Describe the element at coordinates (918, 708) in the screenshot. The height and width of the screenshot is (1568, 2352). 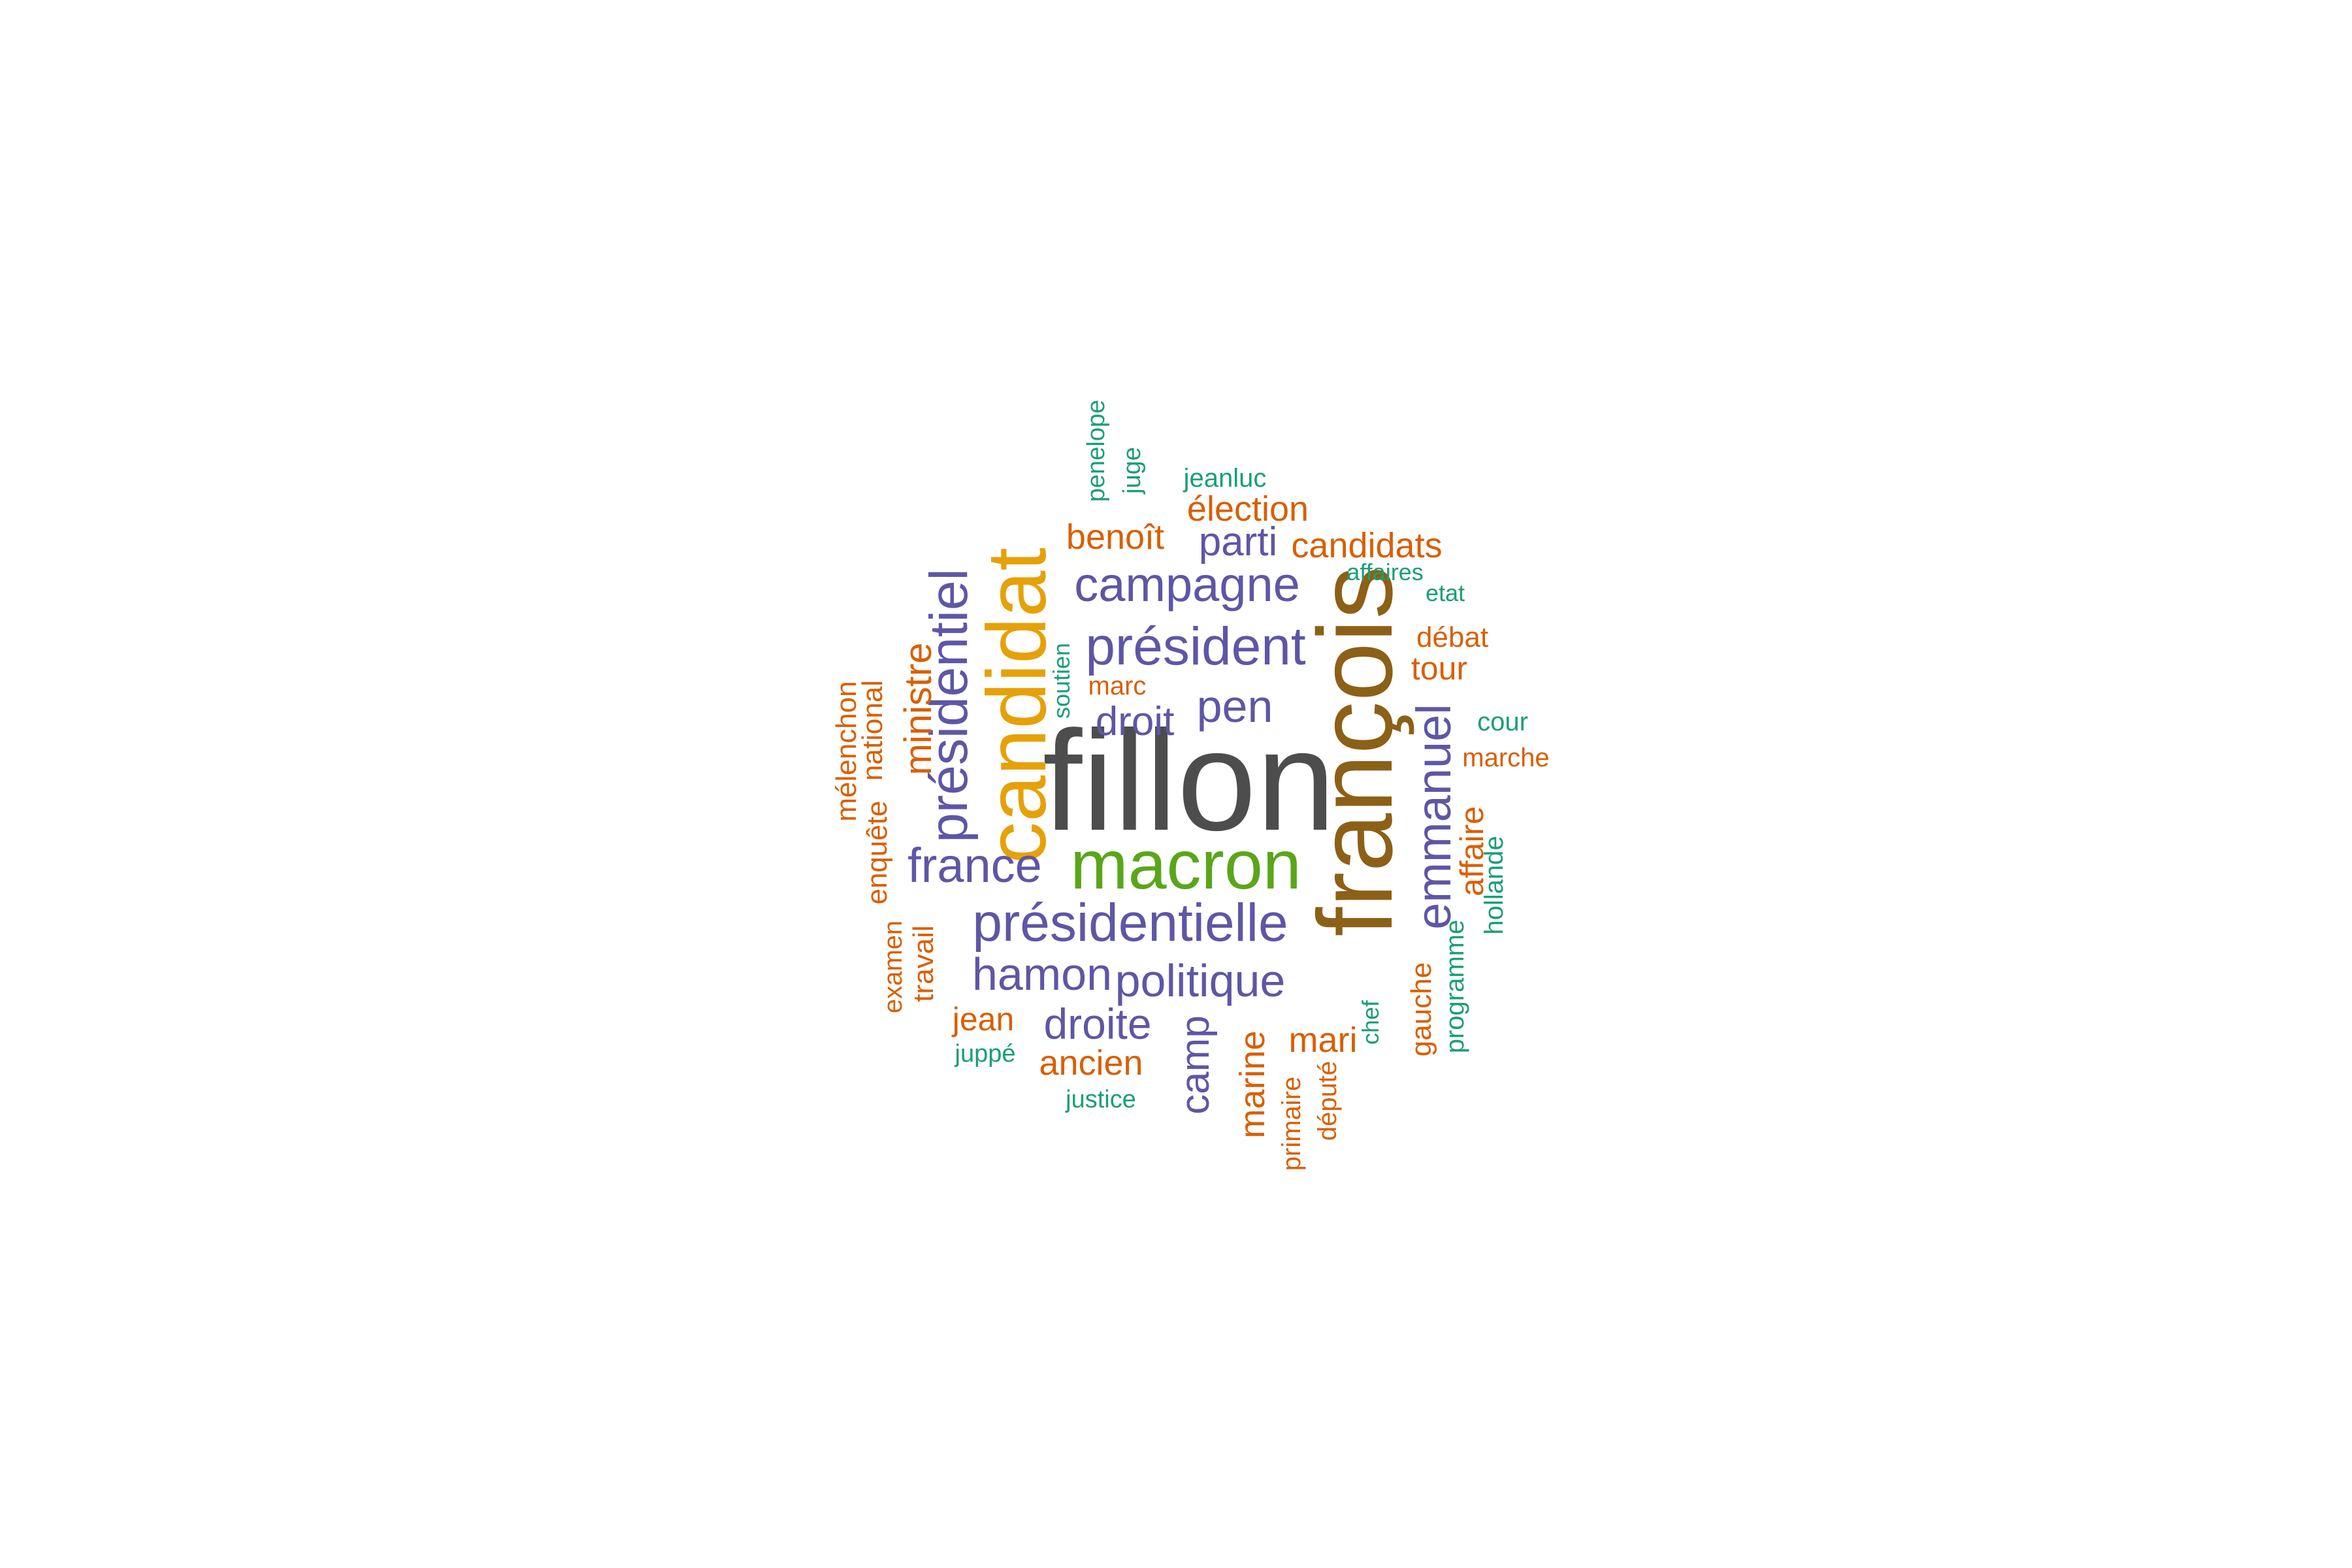
I see `word-ministre: ministre` at that location.